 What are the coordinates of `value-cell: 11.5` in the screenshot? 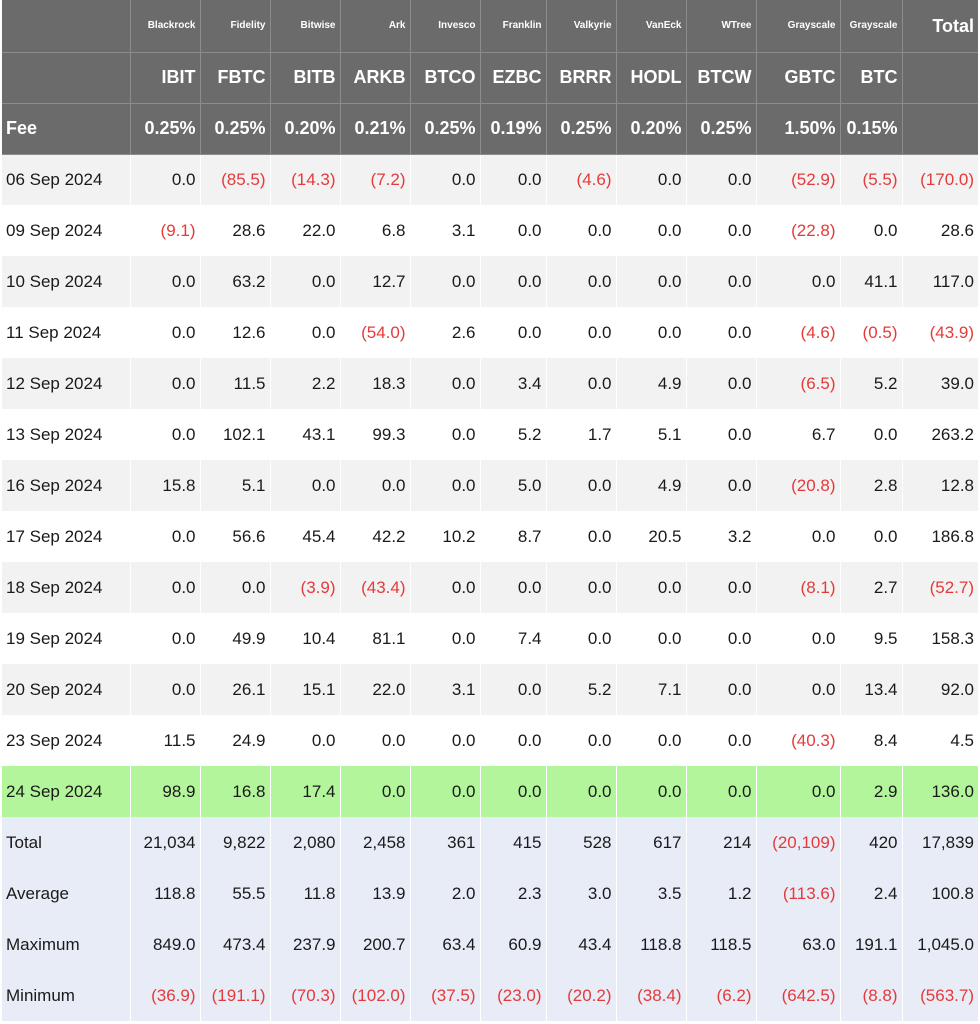 It's located at (235, 383).